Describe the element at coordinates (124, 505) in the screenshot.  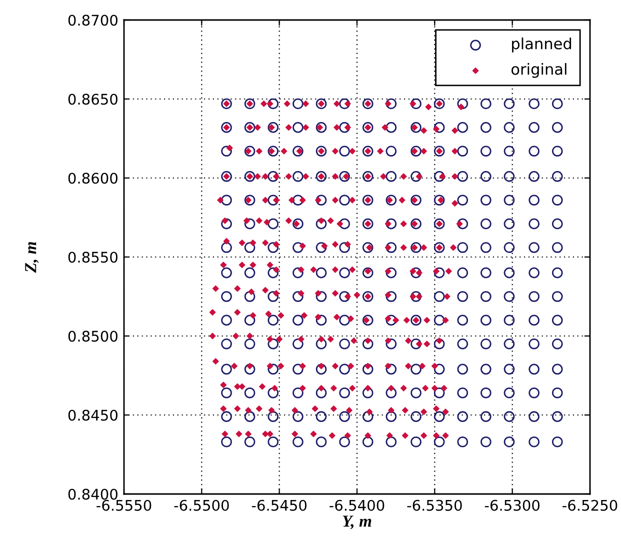
I see `x-tick-label: -6.5550` at that location.